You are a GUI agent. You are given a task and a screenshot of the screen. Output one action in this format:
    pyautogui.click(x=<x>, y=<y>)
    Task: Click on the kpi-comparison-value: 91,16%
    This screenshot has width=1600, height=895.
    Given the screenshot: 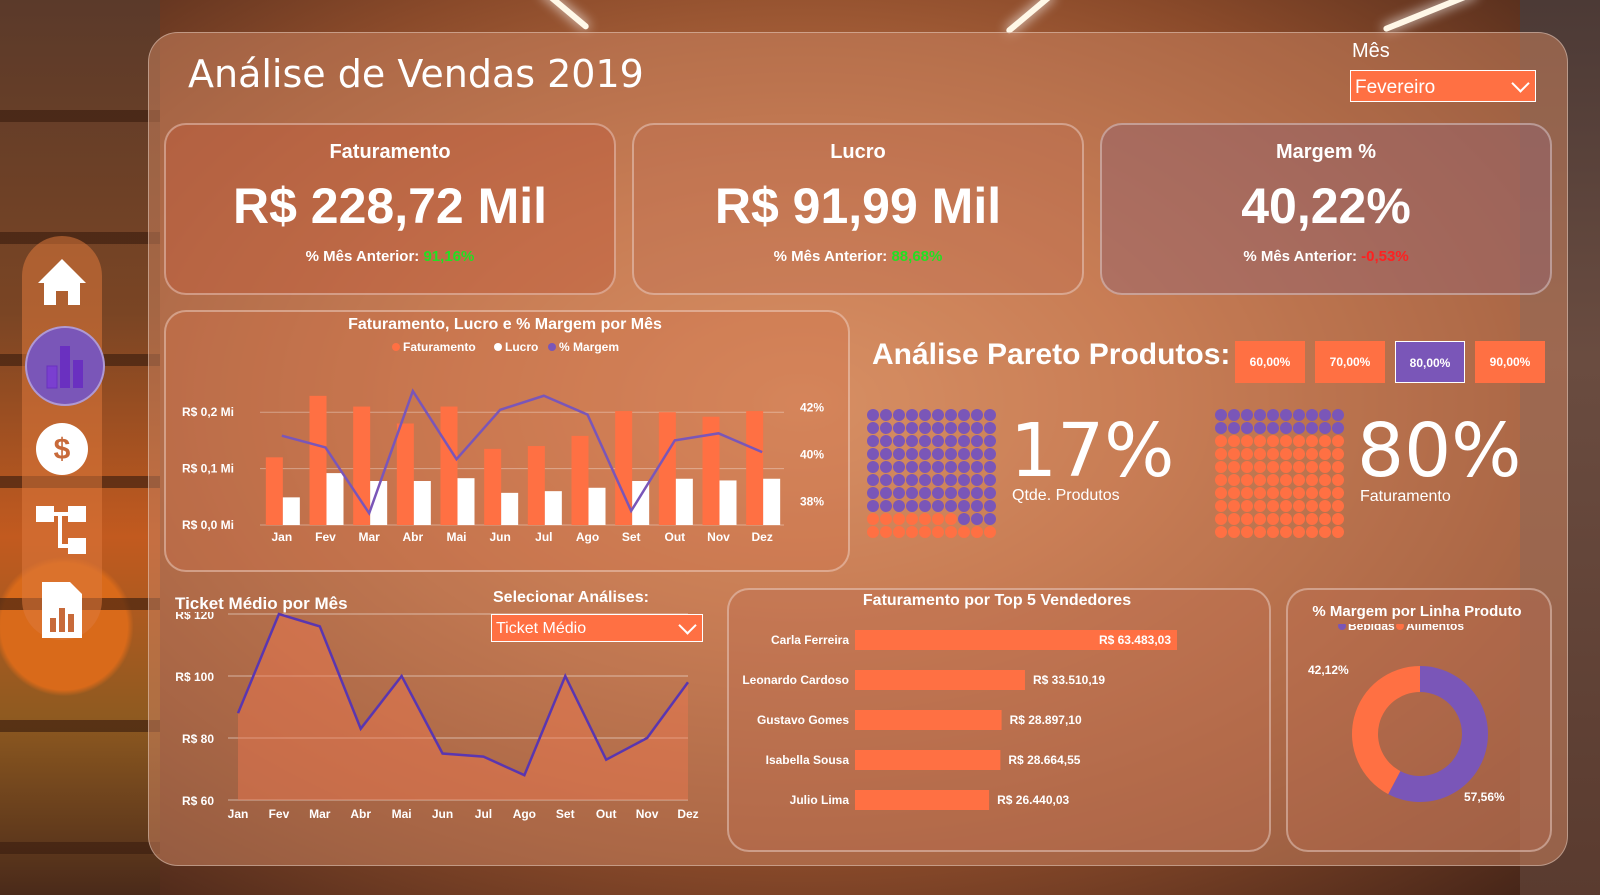 What is the action you would take?
    pyautogui.click(x=449, y=256)
    